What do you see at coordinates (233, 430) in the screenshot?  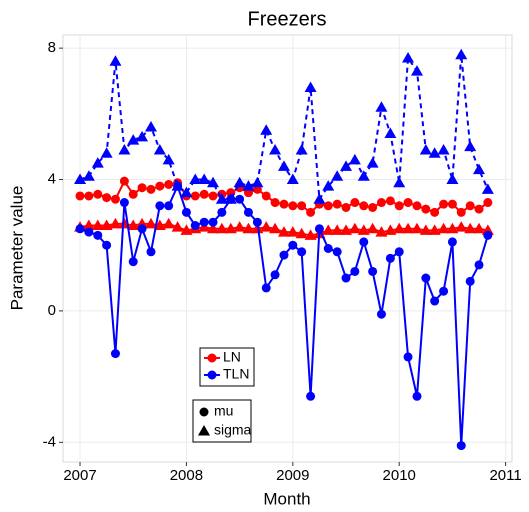 I see `legend-label: sigma` at bounding box center [233, 430].